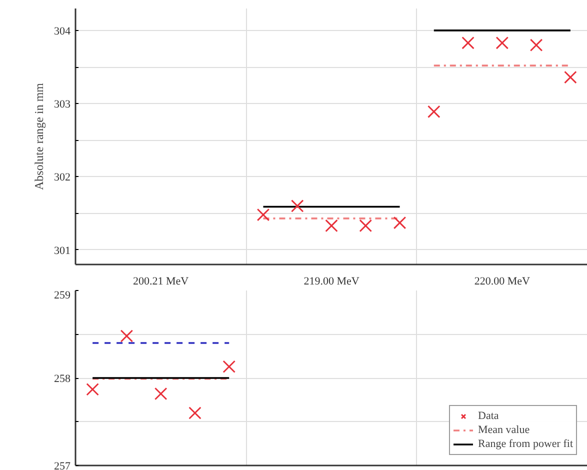  What do you see at coordinates (62, 104) in the screenshot?
I see `y-tick-label: 303` at bounding box center [62, 104].